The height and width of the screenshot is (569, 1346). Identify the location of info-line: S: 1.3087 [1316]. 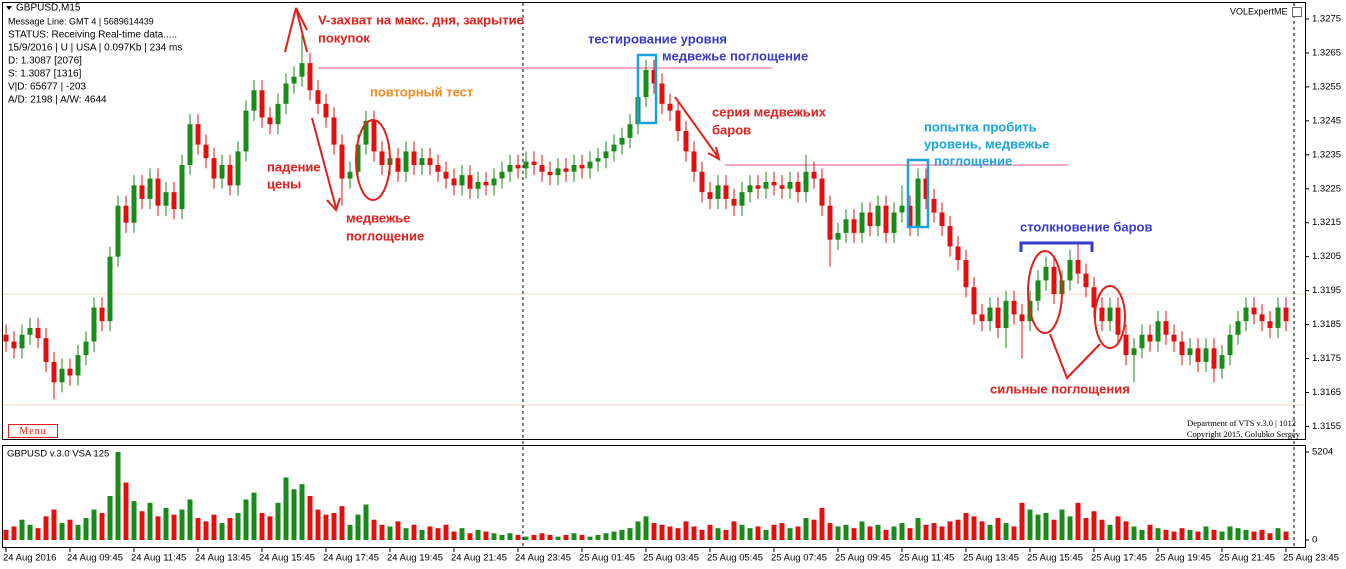
(45, 74).